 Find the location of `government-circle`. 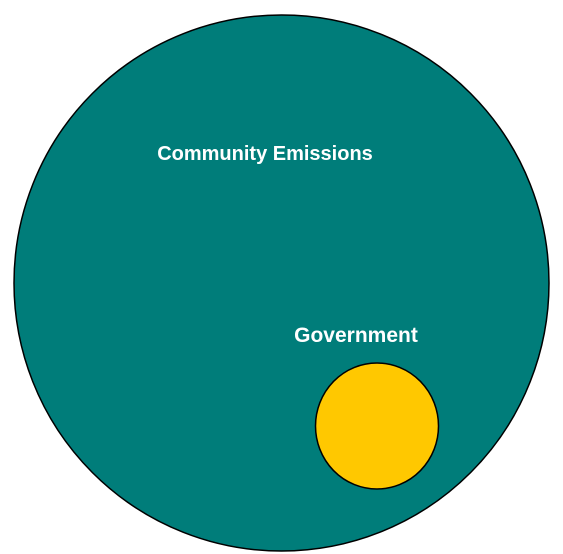

government-circle is located at coordinates (377, 426).